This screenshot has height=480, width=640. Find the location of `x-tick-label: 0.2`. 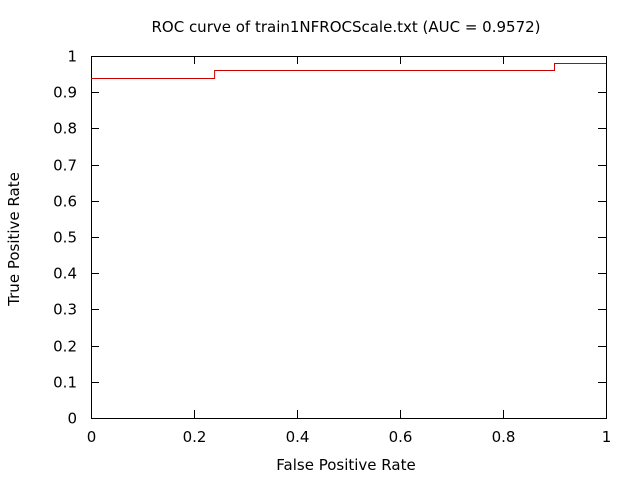

x-tick-label: 0.2 is located at coordinates (195, 437).